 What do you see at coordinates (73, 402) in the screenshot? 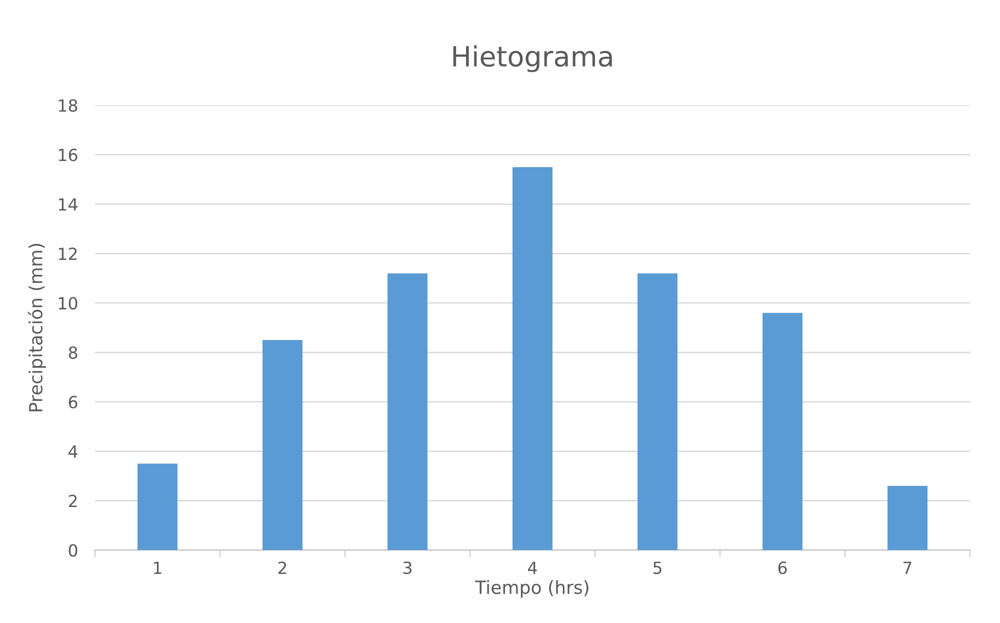
I see `y-tick-label: 6` at bounding box center [73, 402].